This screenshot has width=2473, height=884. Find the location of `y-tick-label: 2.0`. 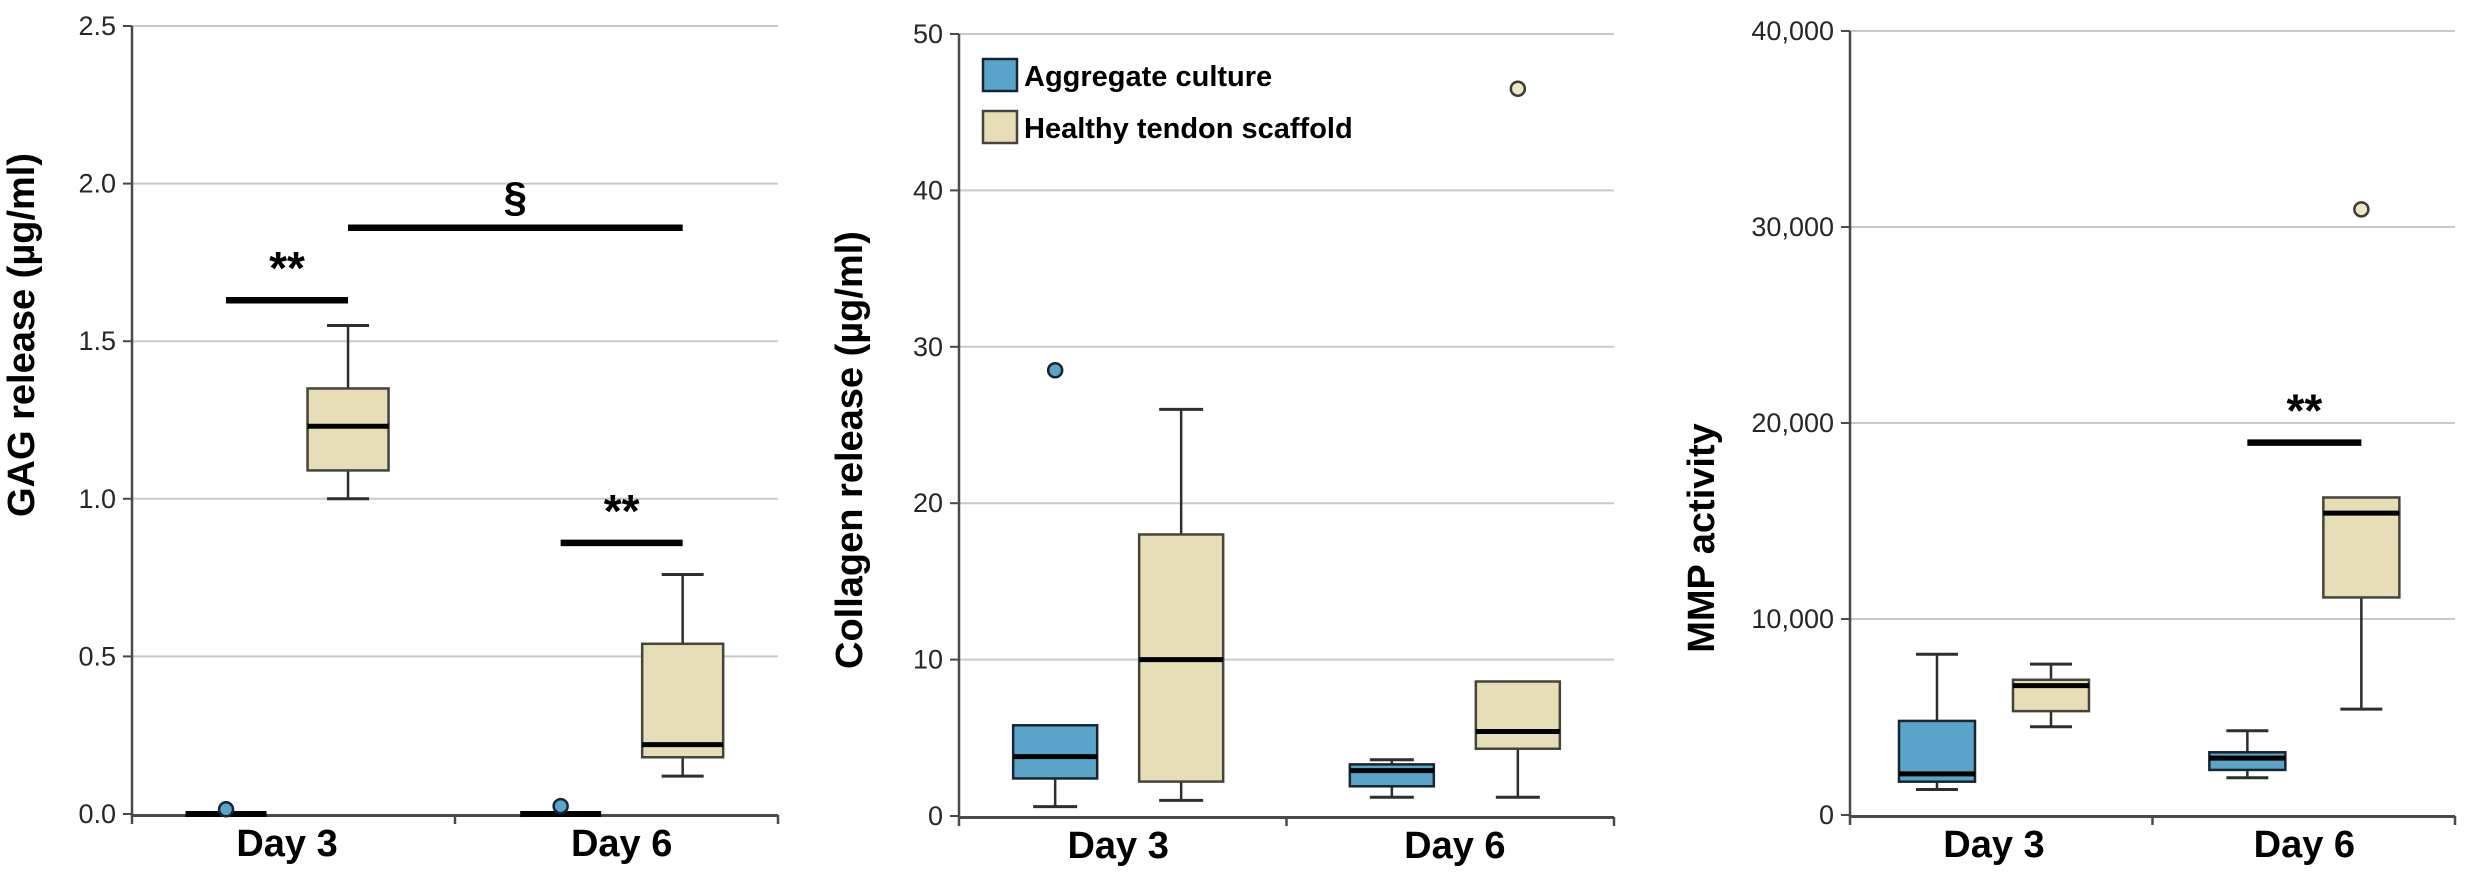

y-tick-label: 2.0 is located at coordinates (97, 184).